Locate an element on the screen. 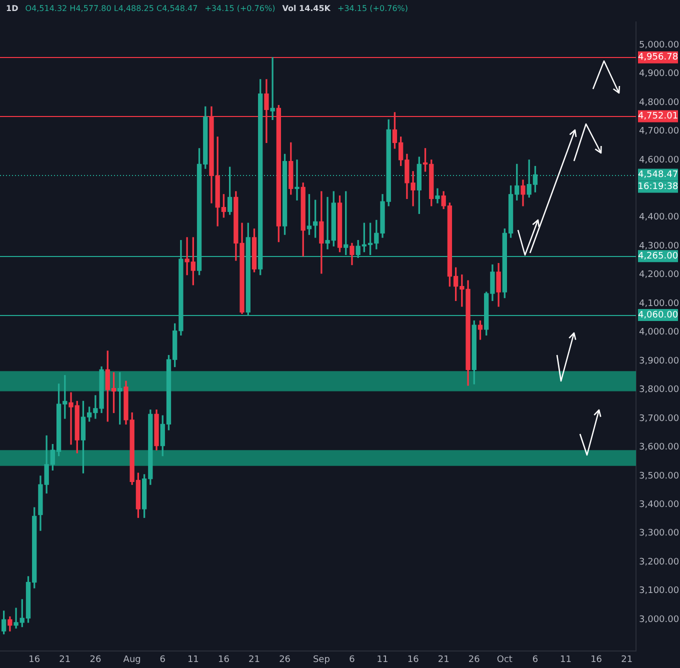 The width and height of the screenshot is (680, 668). ref-line-label: 4,956.78 is located at coordinates (658, 57).